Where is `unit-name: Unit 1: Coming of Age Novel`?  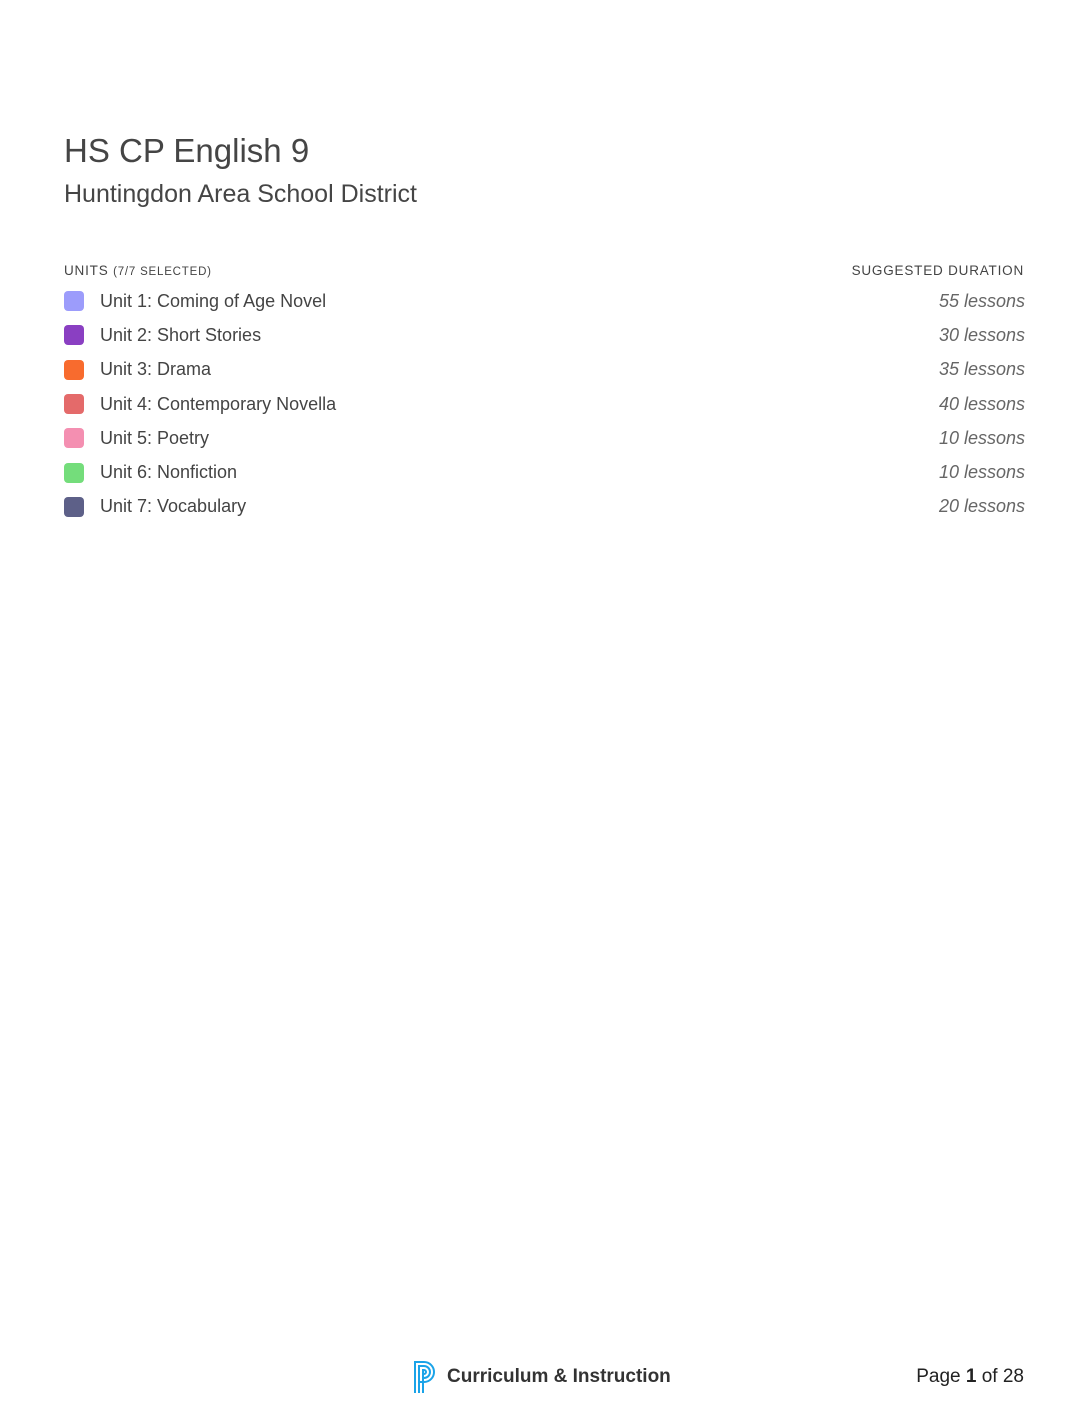 unit-name: Unit 1: Coming of Age Novel is located at coordinates (213, 300).